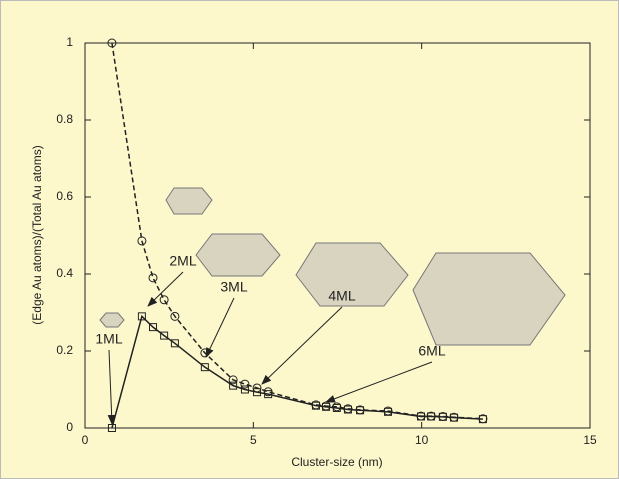 The height and width of the screenshot is (479, 619). I want to click on x-tick-label: 10, so click(422, 440).